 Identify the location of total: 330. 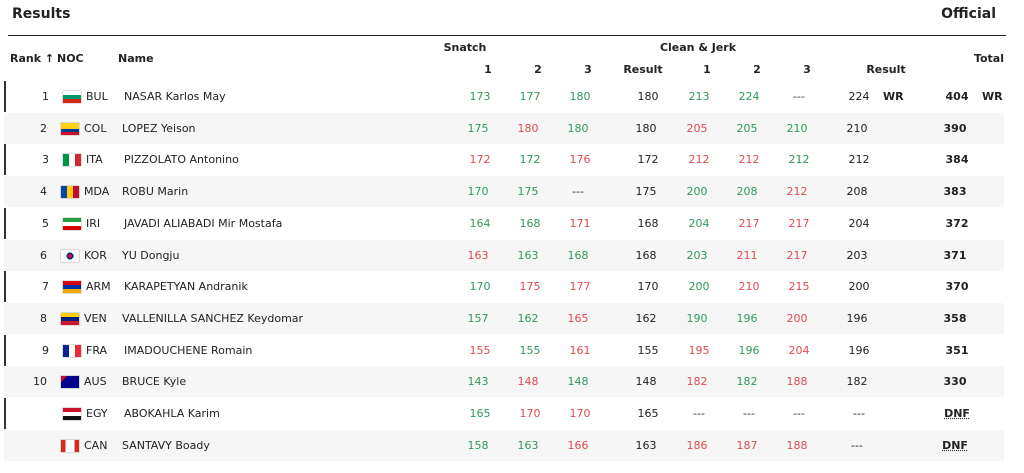
(955, 382).